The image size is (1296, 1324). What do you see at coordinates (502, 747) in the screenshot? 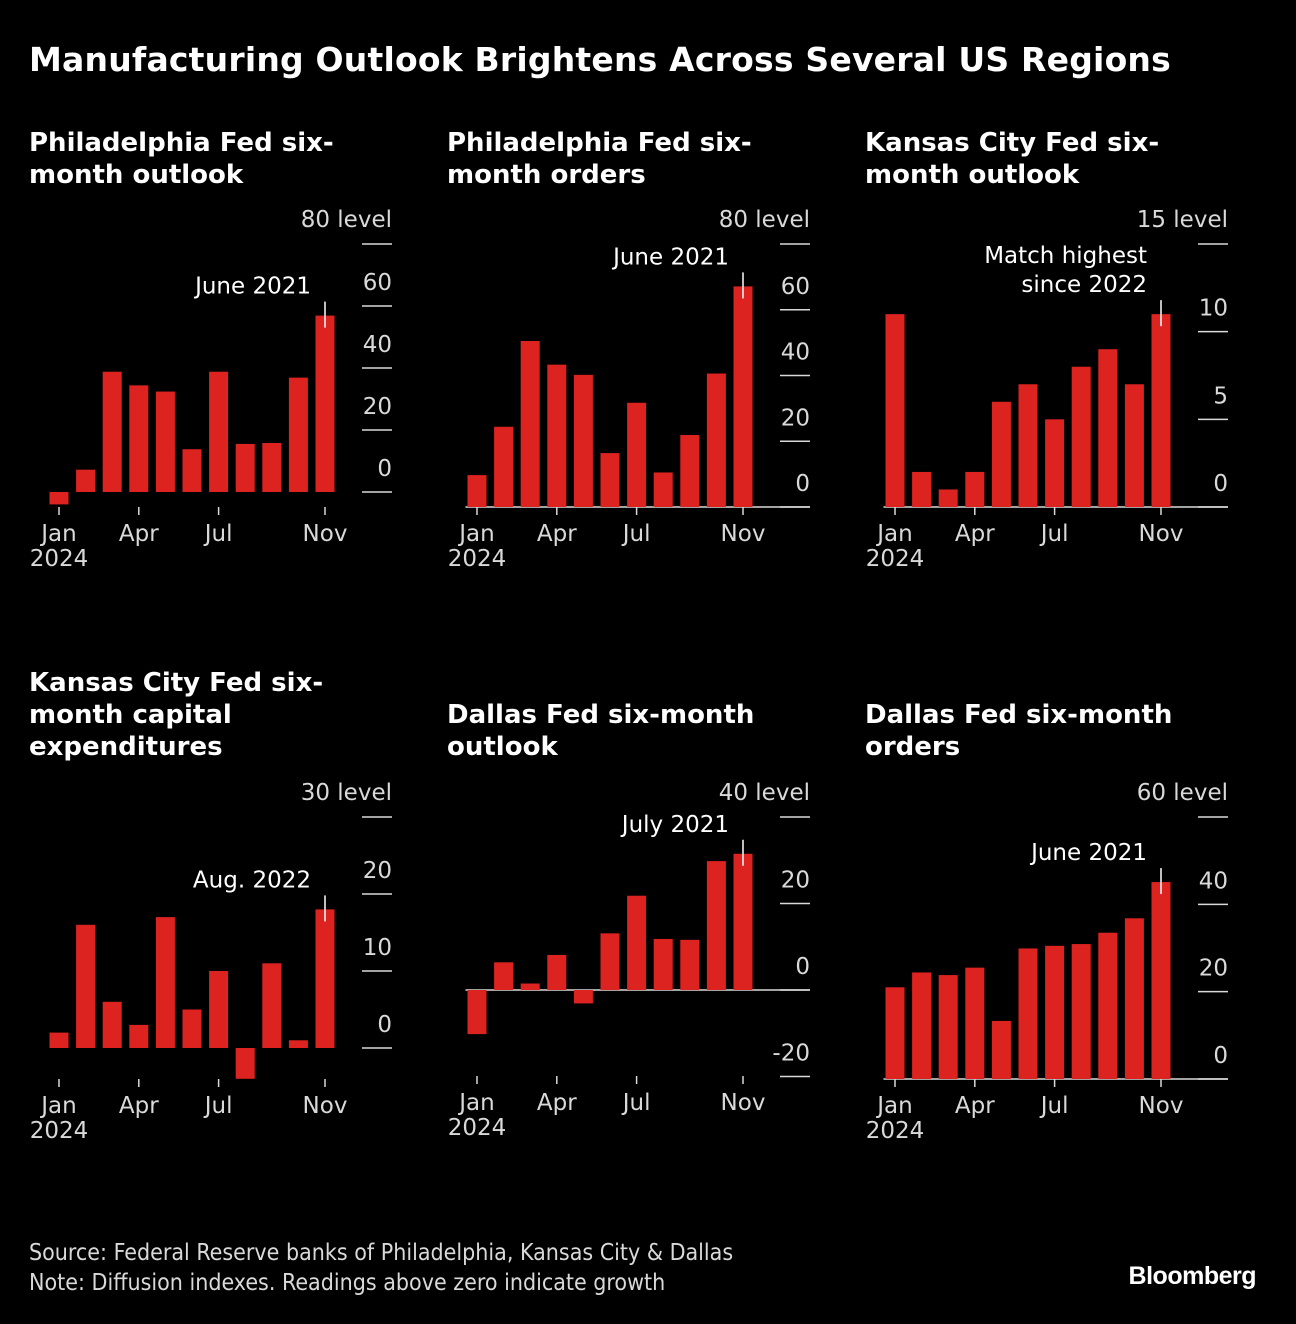
I see `panel-title-line: outlook` at bounding box center [502, 747].